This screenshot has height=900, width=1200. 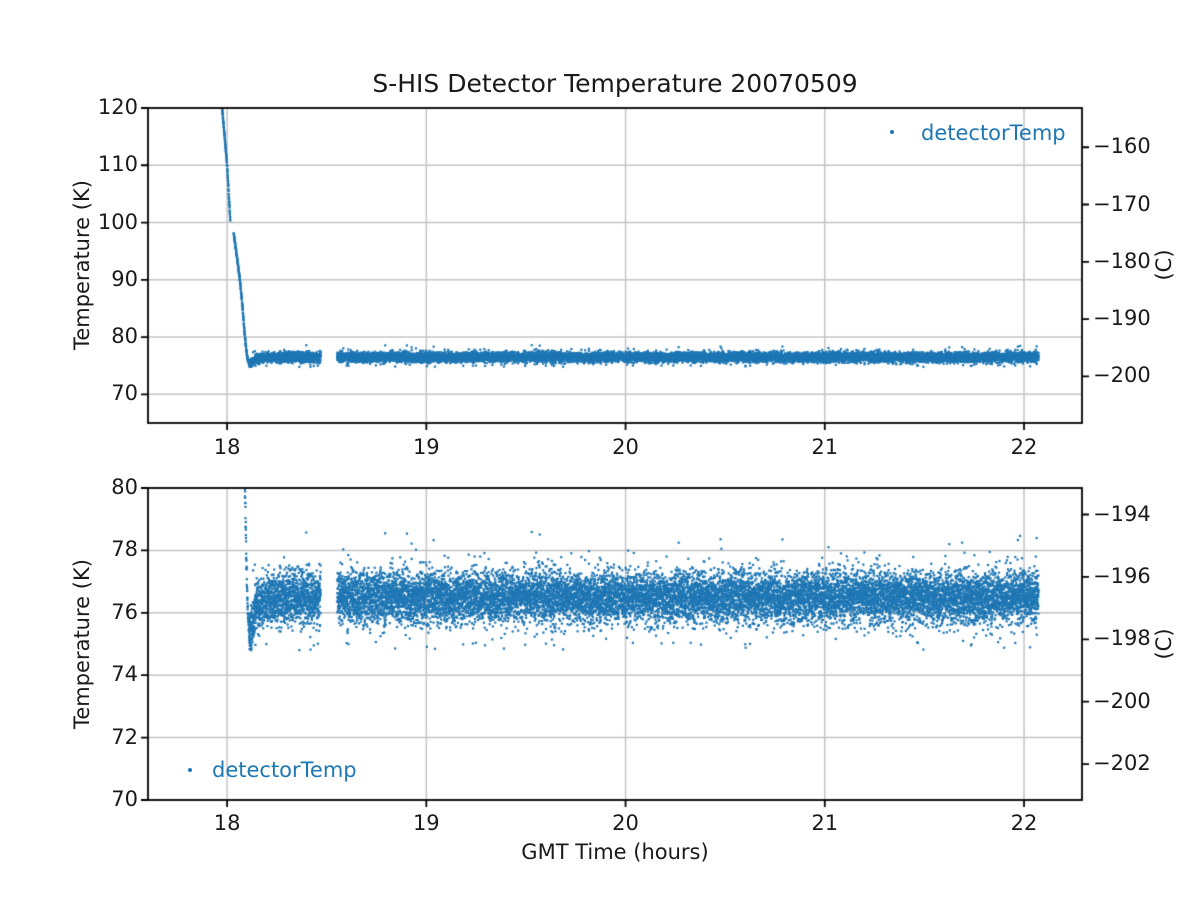 I want to click on ytick-left-top-70: 70, so click(x=124, y=393).